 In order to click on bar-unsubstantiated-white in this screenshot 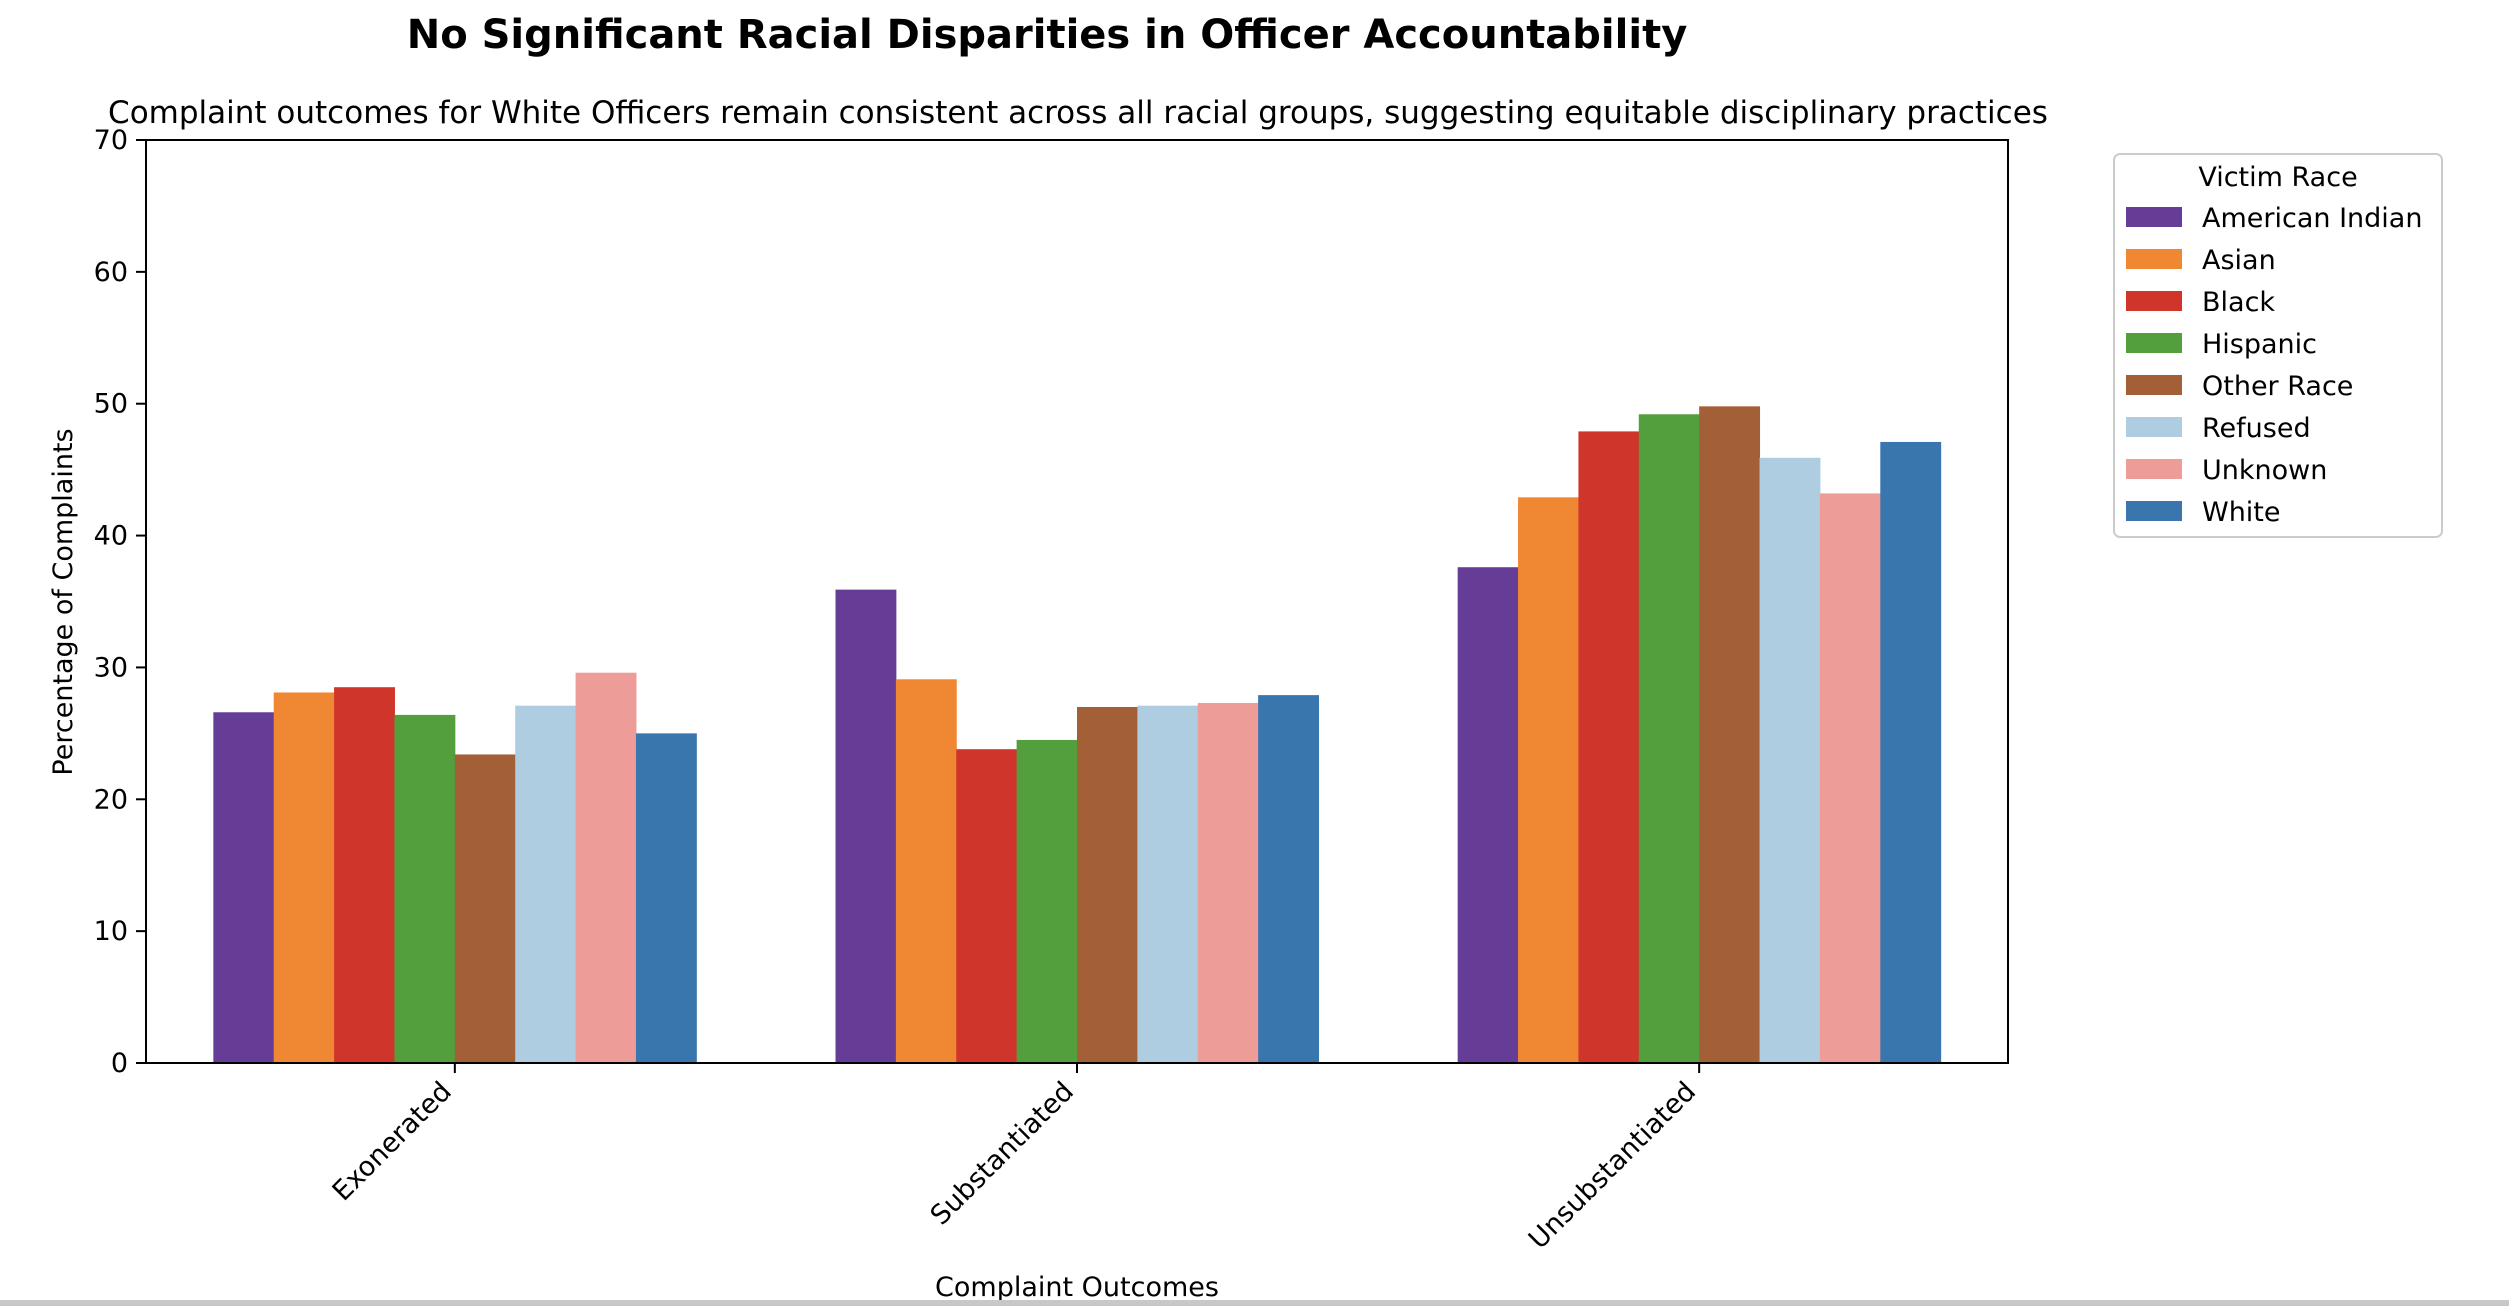, I will do `click(1911, 752)`.